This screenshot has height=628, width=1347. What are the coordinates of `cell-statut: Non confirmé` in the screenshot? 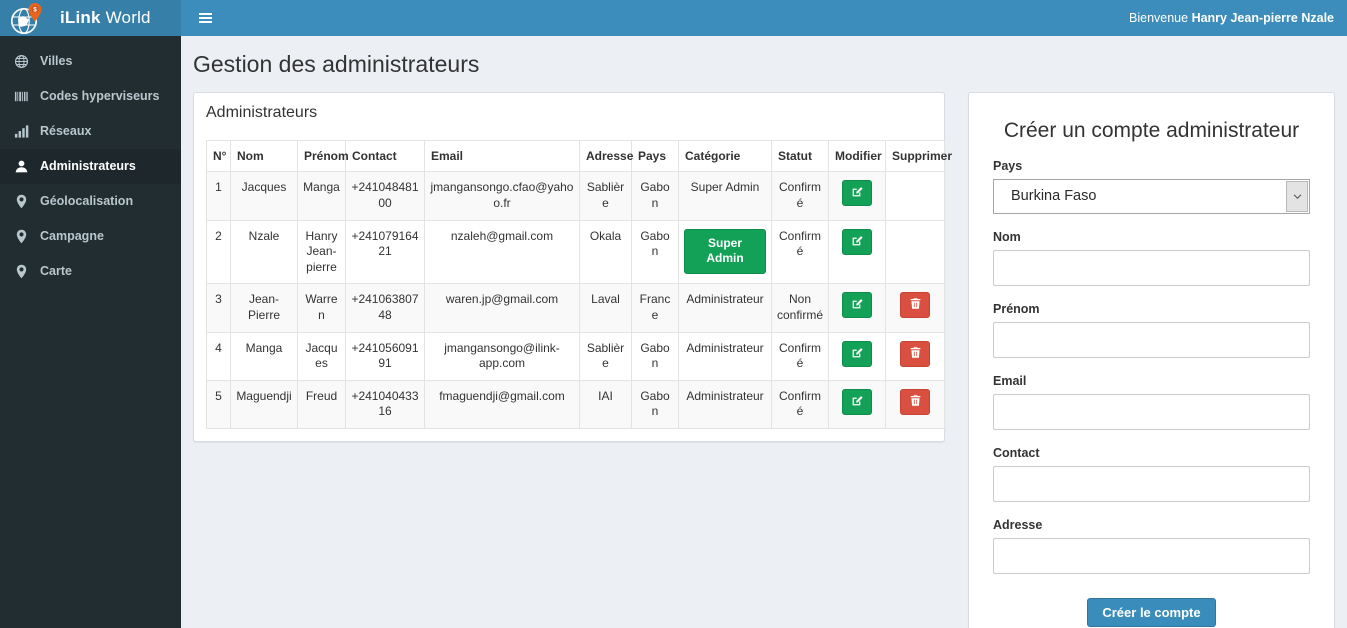 It's located at (800, 308).